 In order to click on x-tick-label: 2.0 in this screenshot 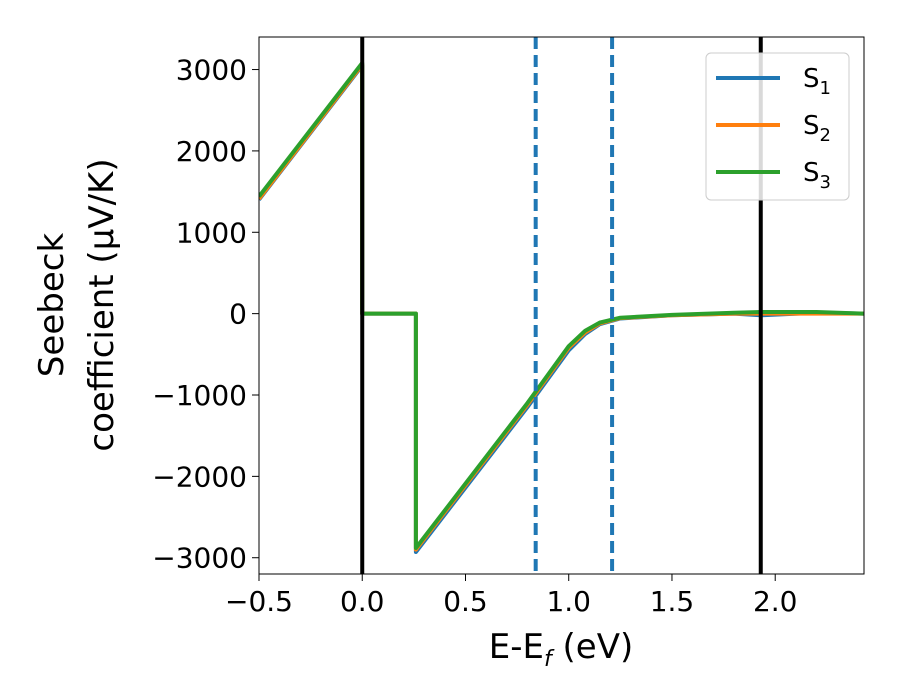, I will do `click(775, 601)`.